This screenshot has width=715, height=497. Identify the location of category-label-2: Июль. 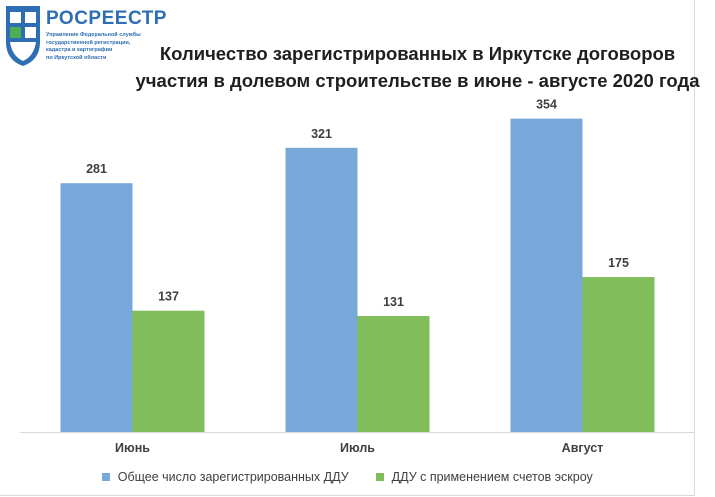
(357, 448).